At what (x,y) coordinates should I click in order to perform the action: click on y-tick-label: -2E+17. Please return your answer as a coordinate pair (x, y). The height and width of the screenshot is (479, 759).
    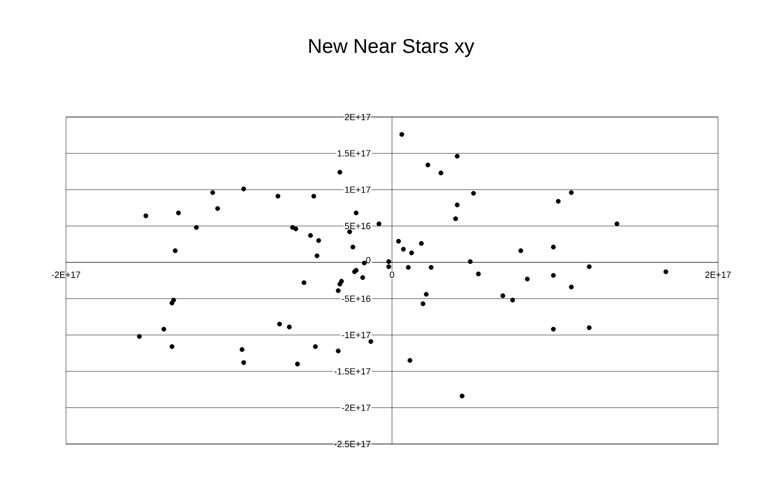
    Looking at the image, I should click on (356, 407).